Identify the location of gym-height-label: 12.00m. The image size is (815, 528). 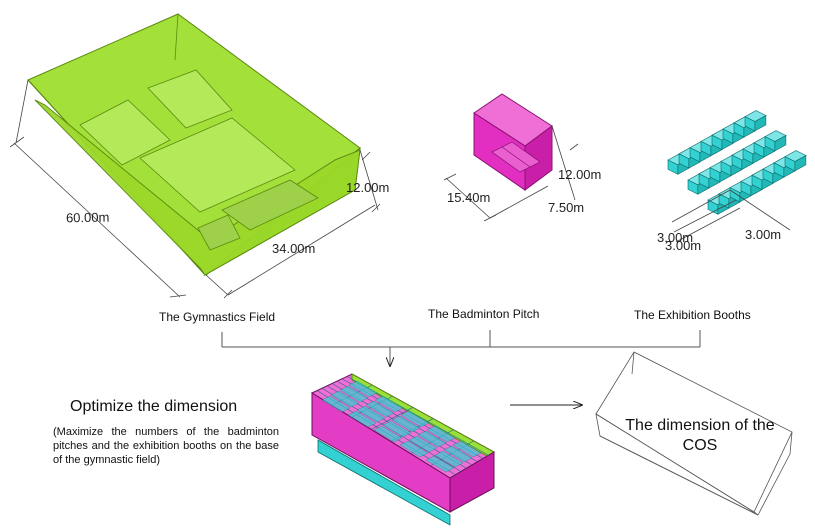
(368, 187).